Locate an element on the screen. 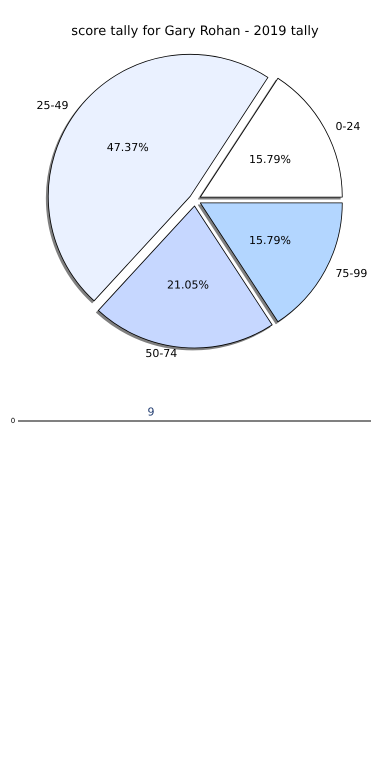 This screenshot has height=780, width=390. chart-title: score tally for Gary Rohan - 2019 tally is located at coordinates (195, 31).